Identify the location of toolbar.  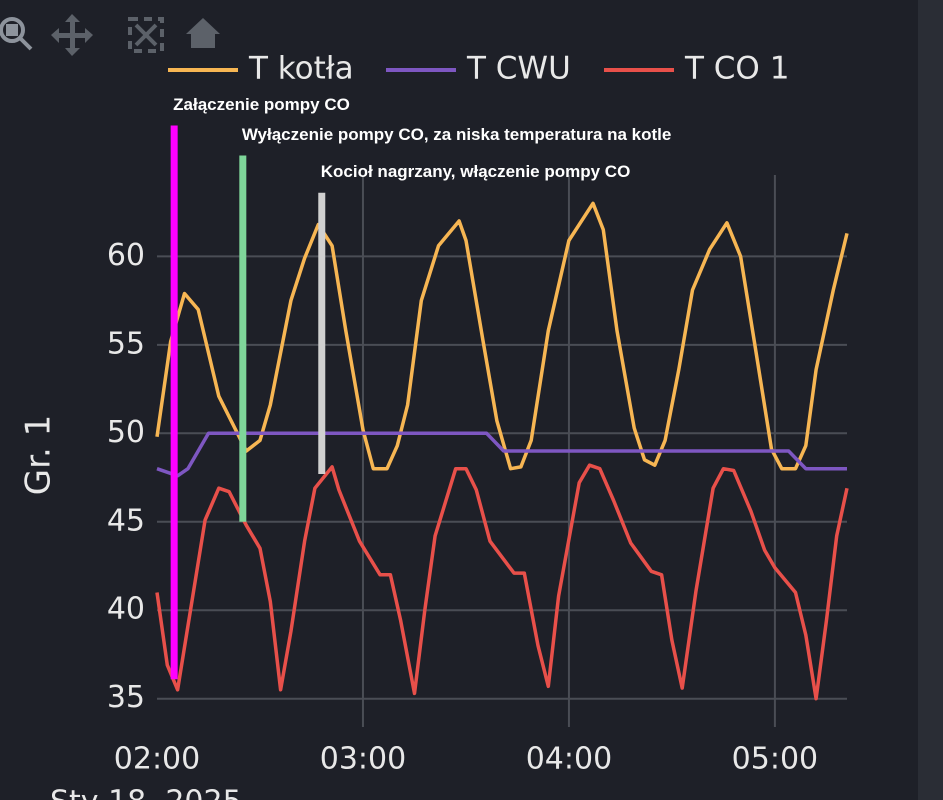
(110, 35).